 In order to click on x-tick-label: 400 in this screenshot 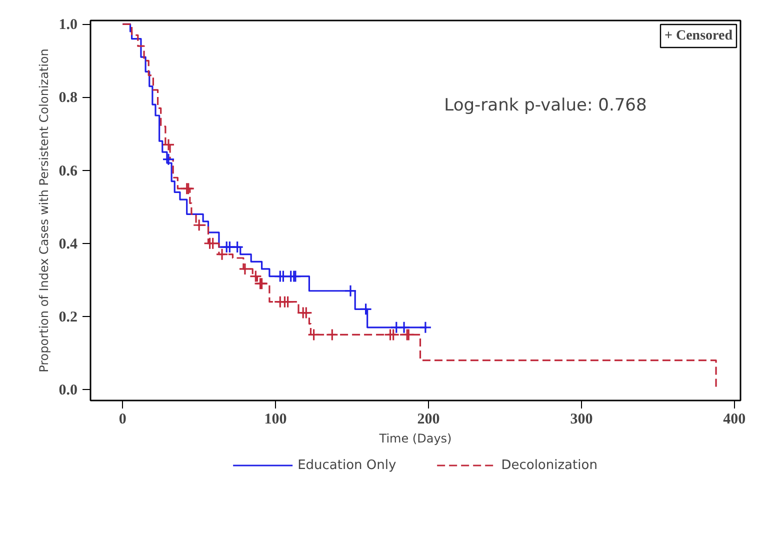, I will do `click(734, 420)`.